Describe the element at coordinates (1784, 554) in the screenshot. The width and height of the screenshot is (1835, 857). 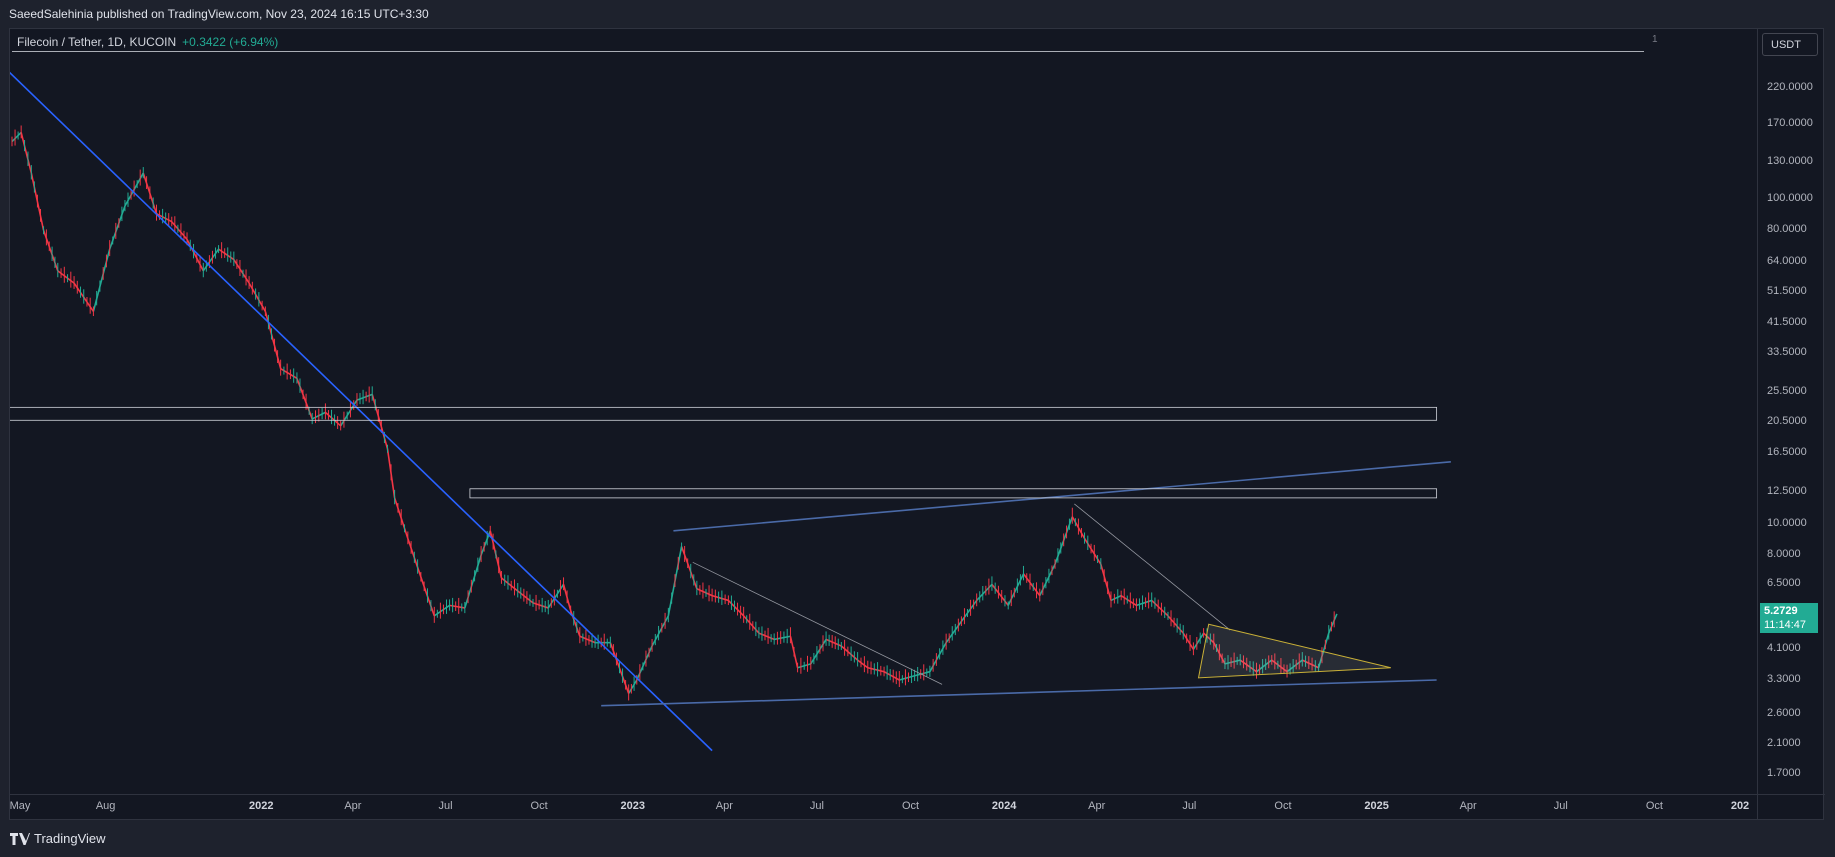
I see `price-tick-label: 8.0000` at that location.